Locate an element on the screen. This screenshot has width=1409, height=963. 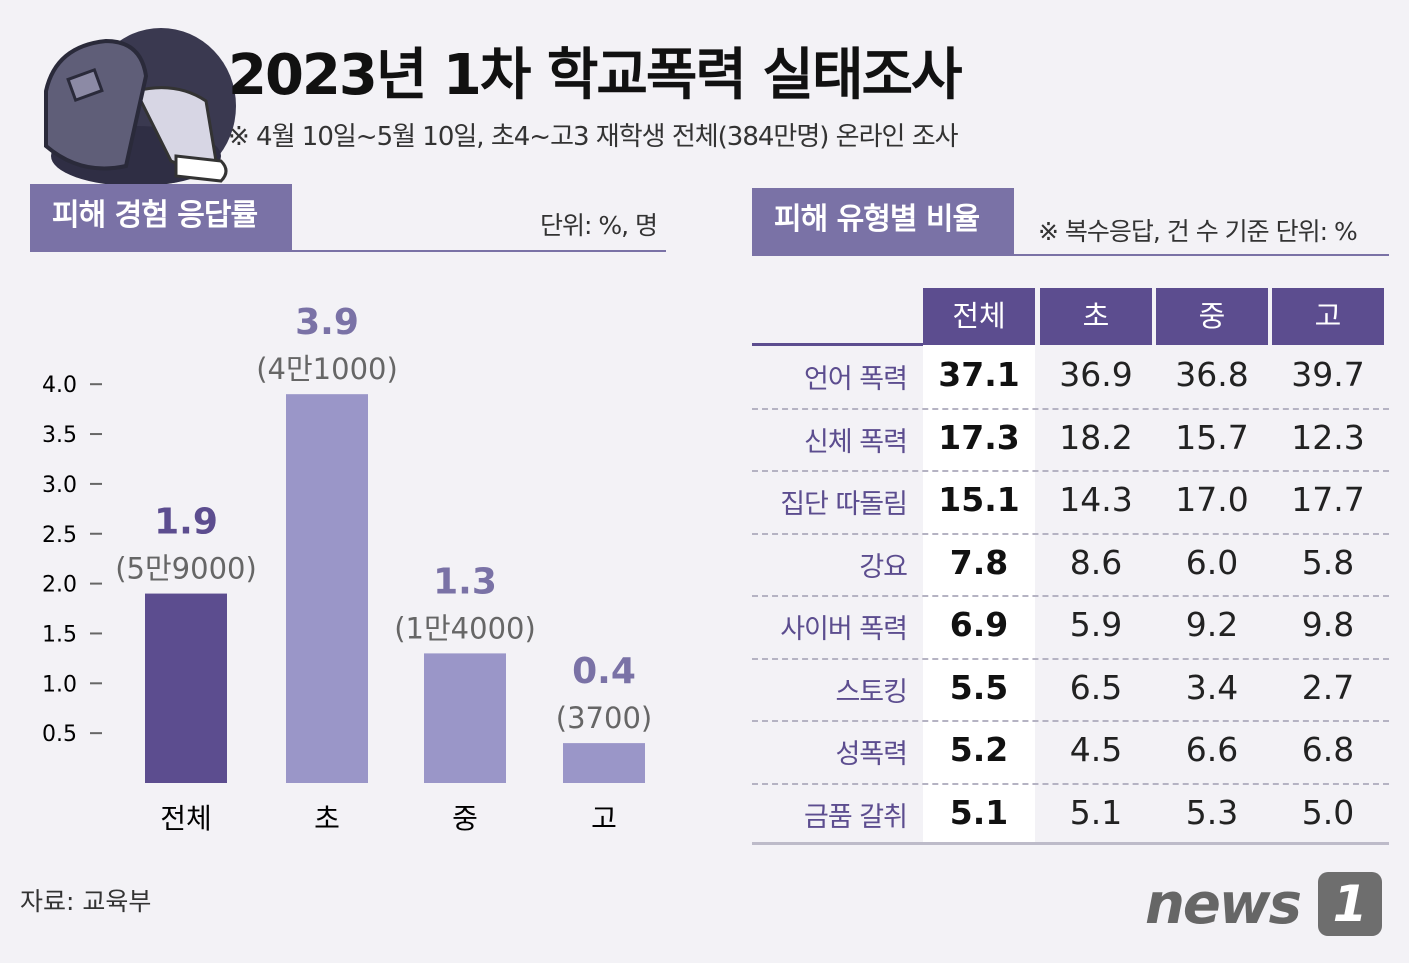
table-cell: 18.2 is located at coordinates (1096, 437).